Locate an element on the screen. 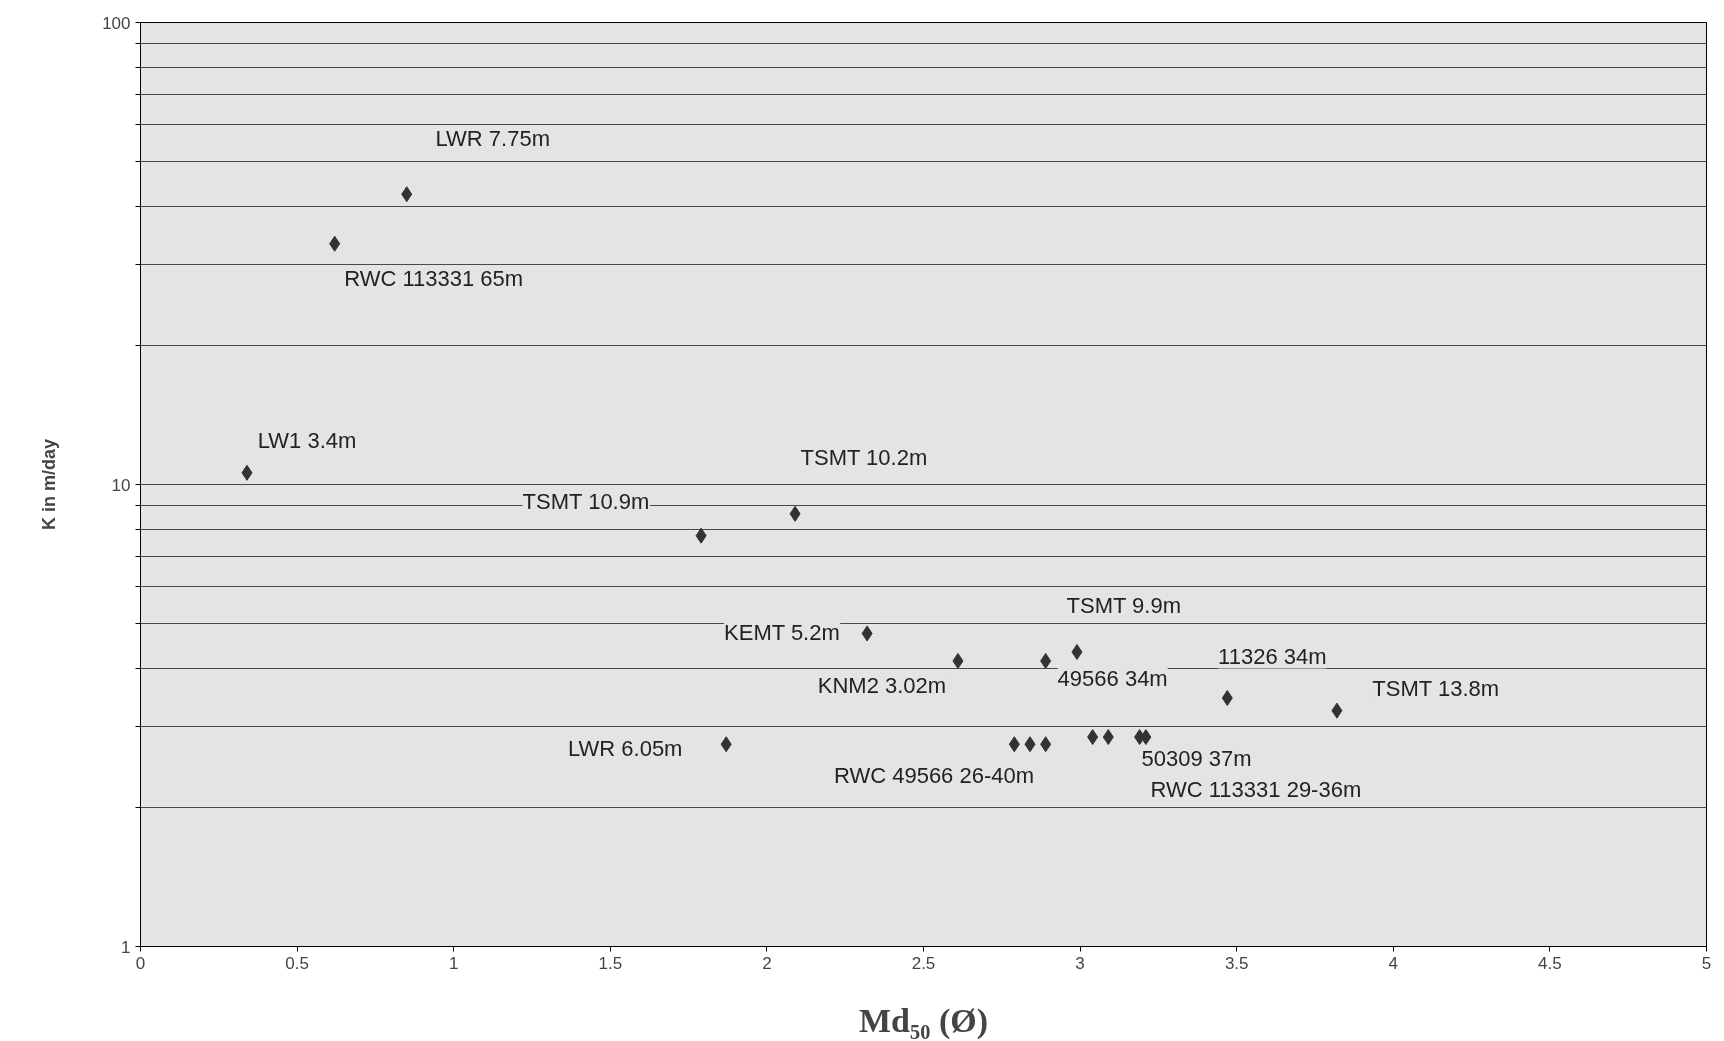  x-tick-label: 1 is located at coordinates (453, 963).